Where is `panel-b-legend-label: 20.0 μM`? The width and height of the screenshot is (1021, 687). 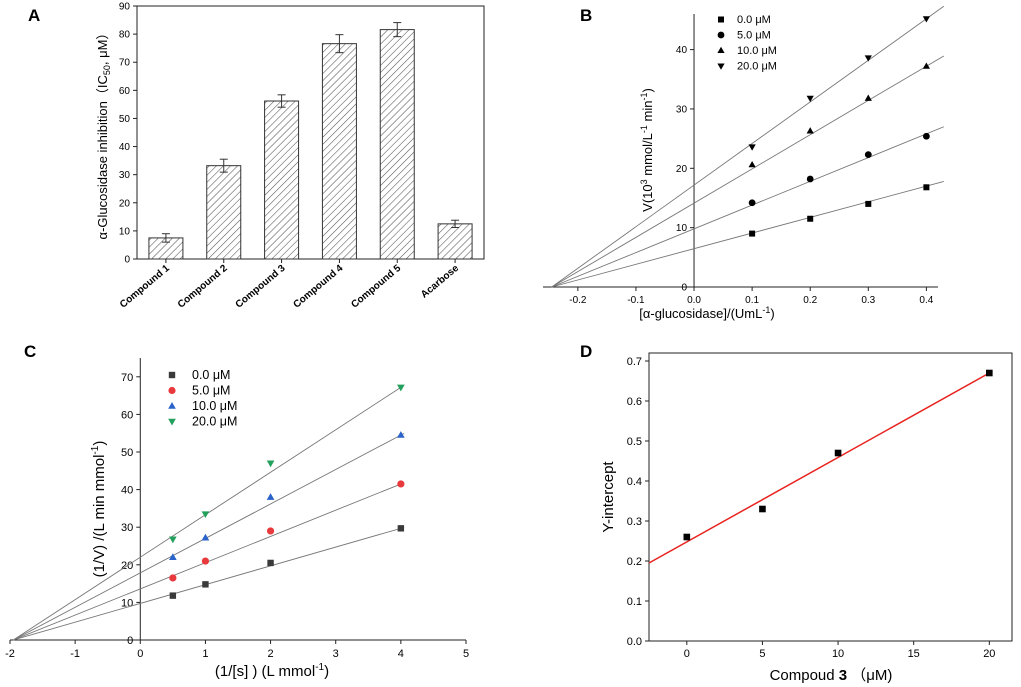
panel-b-legend-label: 20.0 μM is located at coordinates (757, 67).